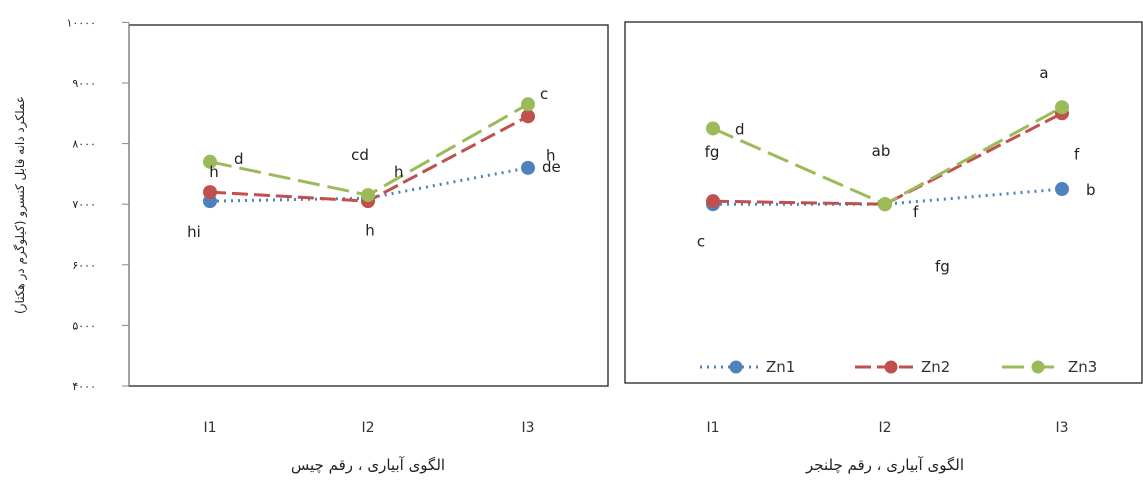 This screenshot has height=486, width=1143. I want to click on y-tick-label: ۸۰۰۰, so click(84, 144).